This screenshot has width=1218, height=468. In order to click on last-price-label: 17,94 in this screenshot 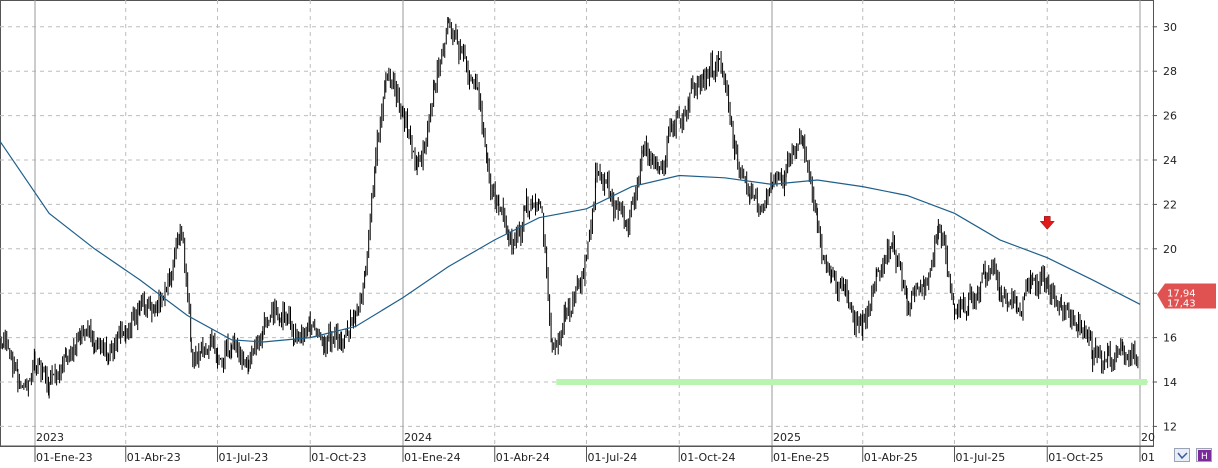, I will do `click(1181, 294)`.